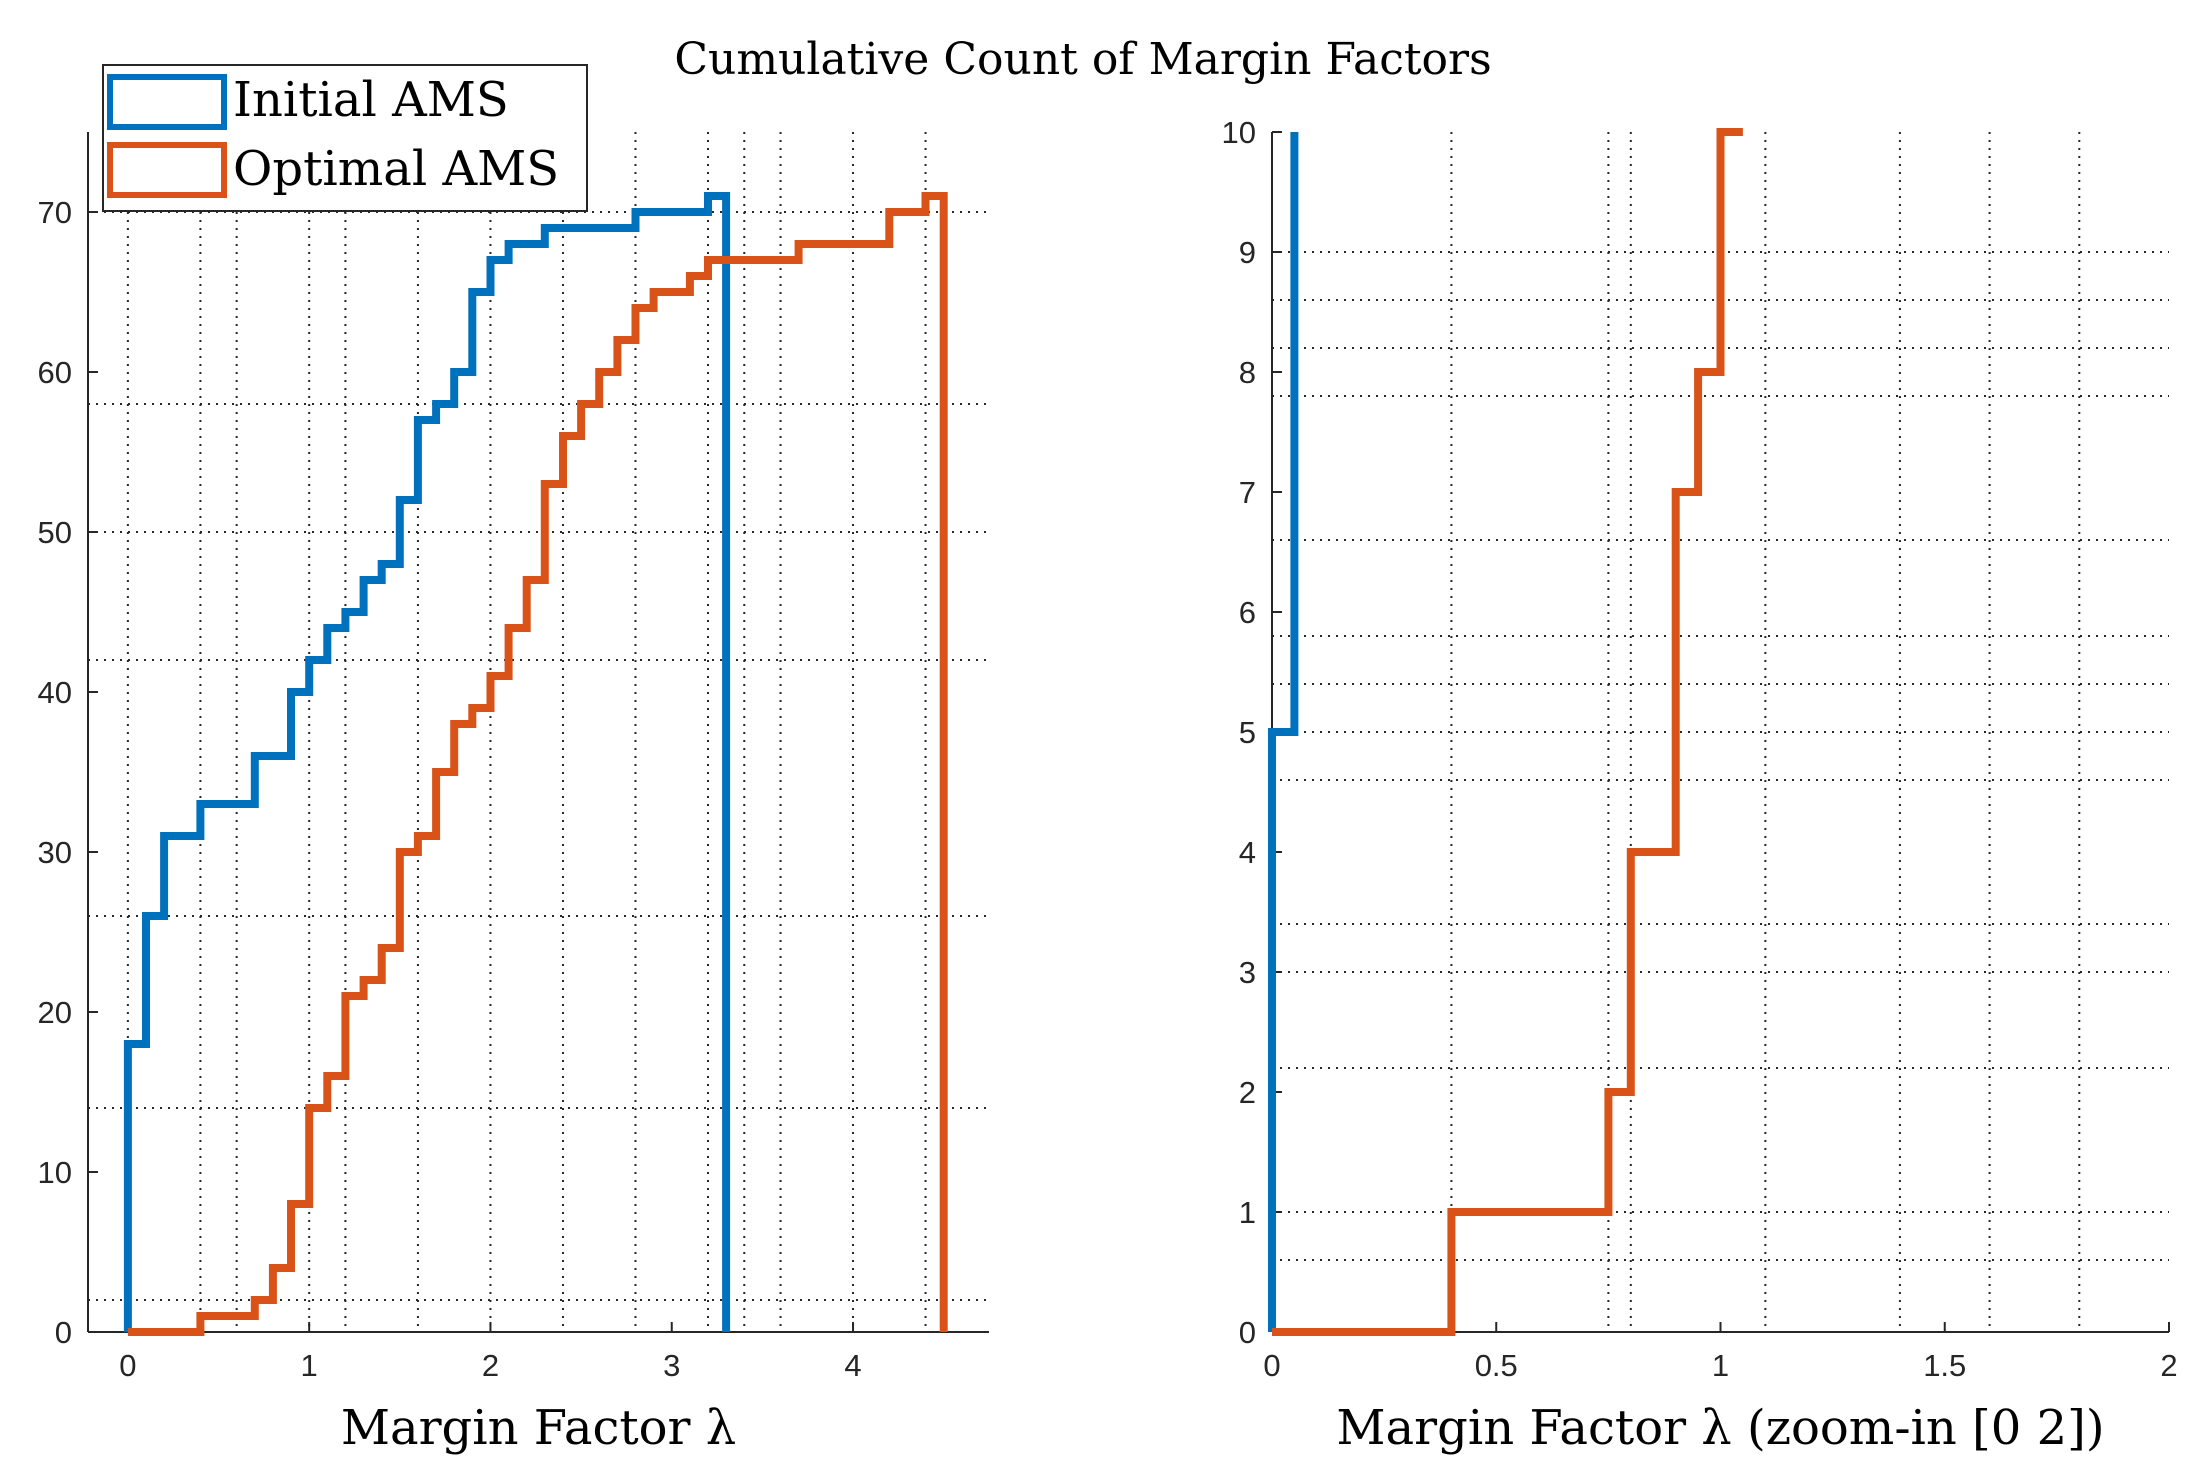  I want to click on x-tick-label: 0.5, so click(1496, 1365).